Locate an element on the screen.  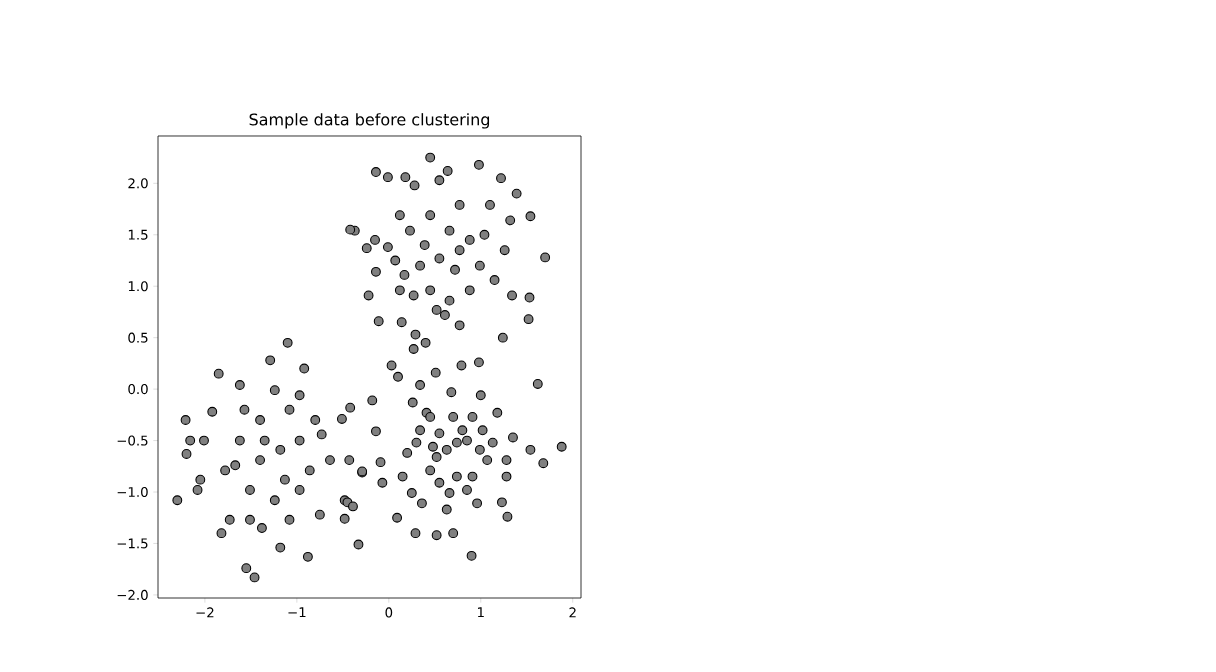
y-tick-label: −1.5 is located at coordinates (132, 543).